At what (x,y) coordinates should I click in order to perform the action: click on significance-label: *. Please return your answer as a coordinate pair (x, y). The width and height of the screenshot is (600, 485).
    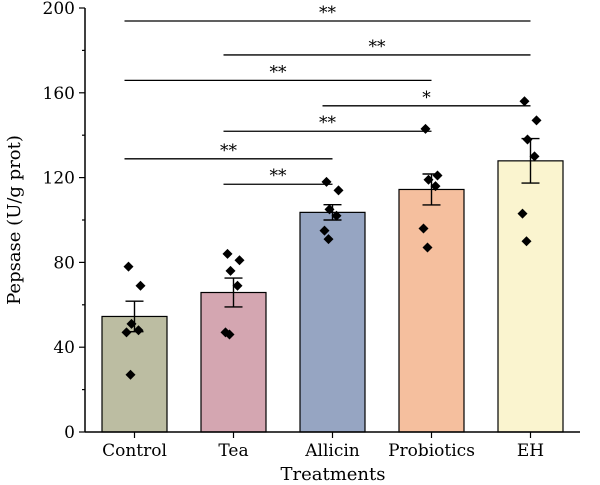
    Looking at the image, I should click on (426, 98).